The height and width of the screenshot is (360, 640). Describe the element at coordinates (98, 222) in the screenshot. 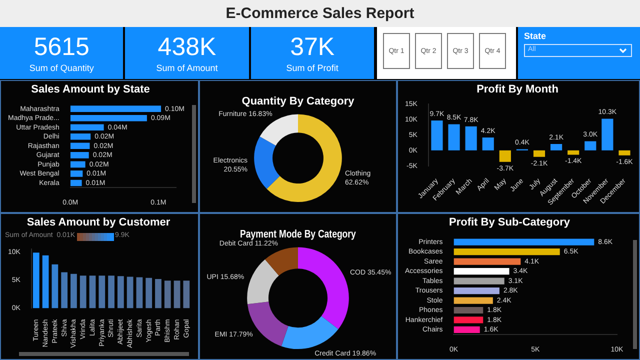

I see `chart-title: Sales Amount by Customer` at that location.